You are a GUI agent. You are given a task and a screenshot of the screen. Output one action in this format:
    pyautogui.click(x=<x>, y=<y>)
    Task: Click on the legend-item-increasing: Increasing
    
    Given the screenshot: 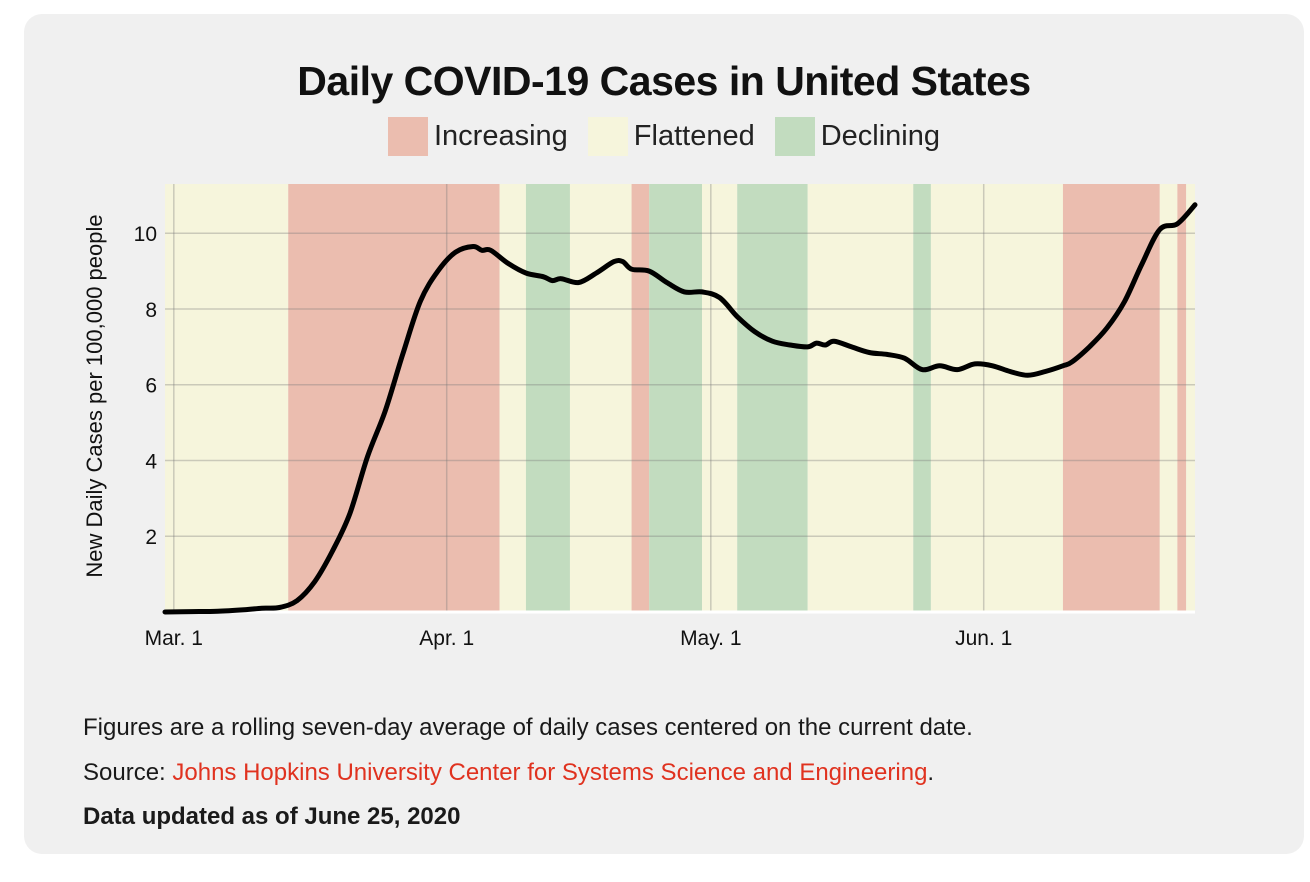 What is the action you would take?
    pyautogui.click(x=477, y=136)
    